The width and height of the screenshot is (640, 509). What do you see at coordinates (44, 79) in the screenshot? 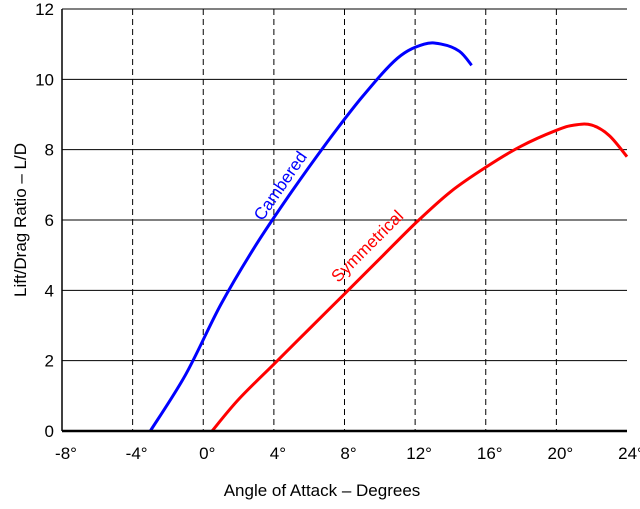
I see `y-tick-label: 10` at bounding box center [44, 79].